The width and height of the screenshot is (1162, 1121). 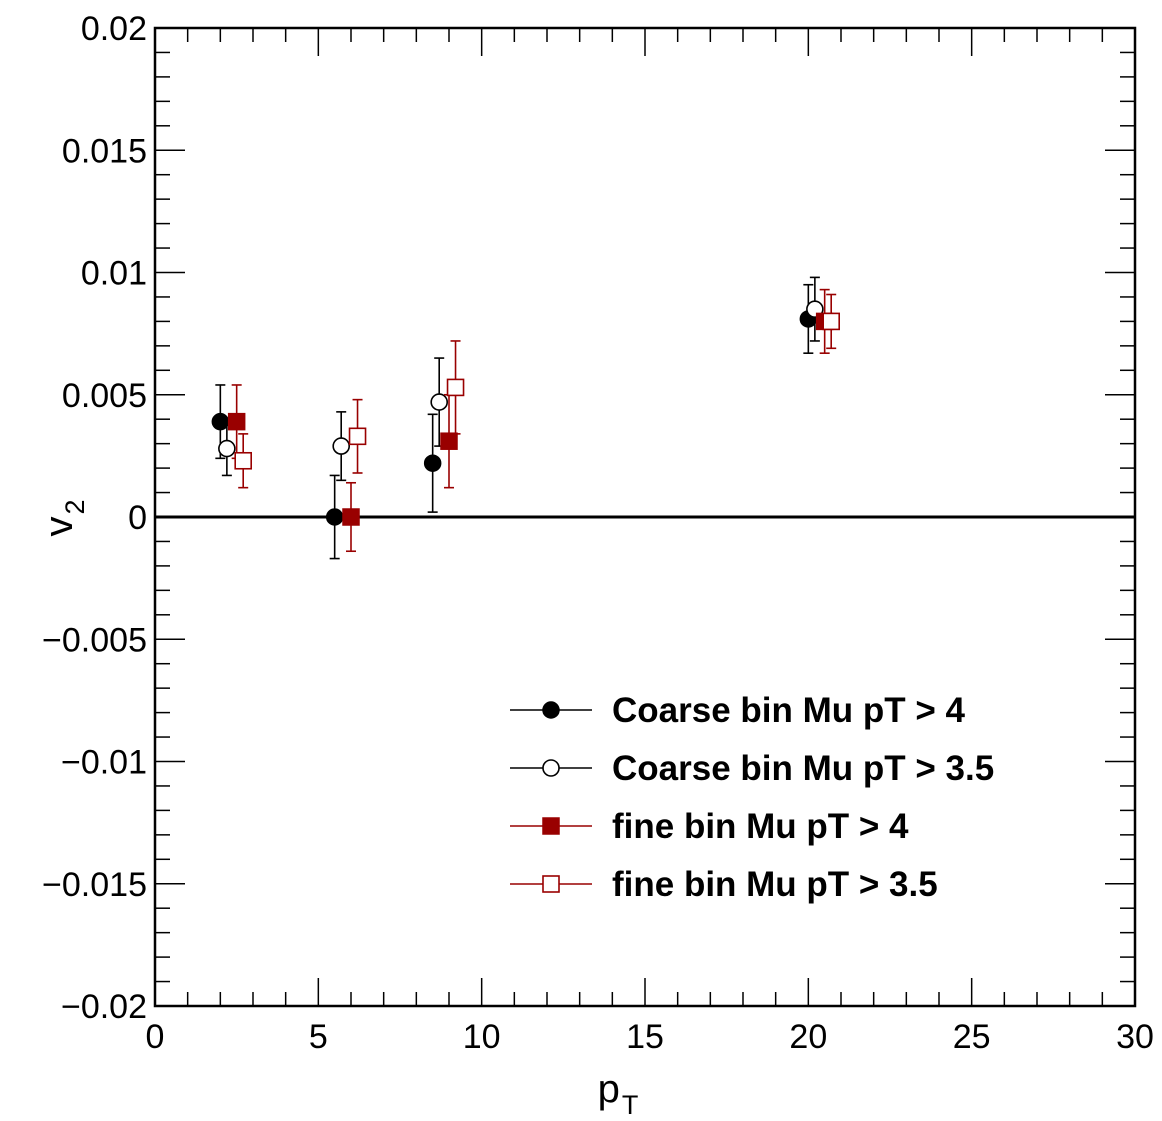 What do you see at coordinates (789, 710) in the screenshot?
I see `legend-label: Coarse bin Mu pT > 4` at bounding box center [789, 710].